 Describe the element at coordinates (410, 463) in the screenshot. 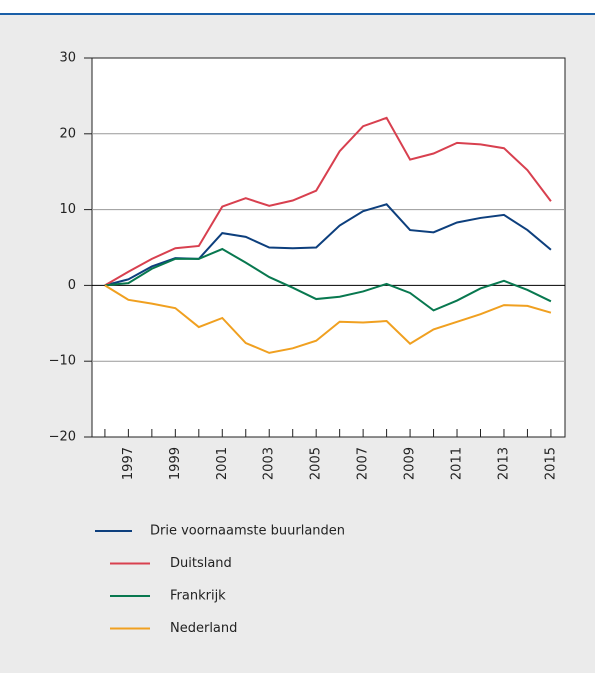

I see `x-tick-label: 2009` at that location.